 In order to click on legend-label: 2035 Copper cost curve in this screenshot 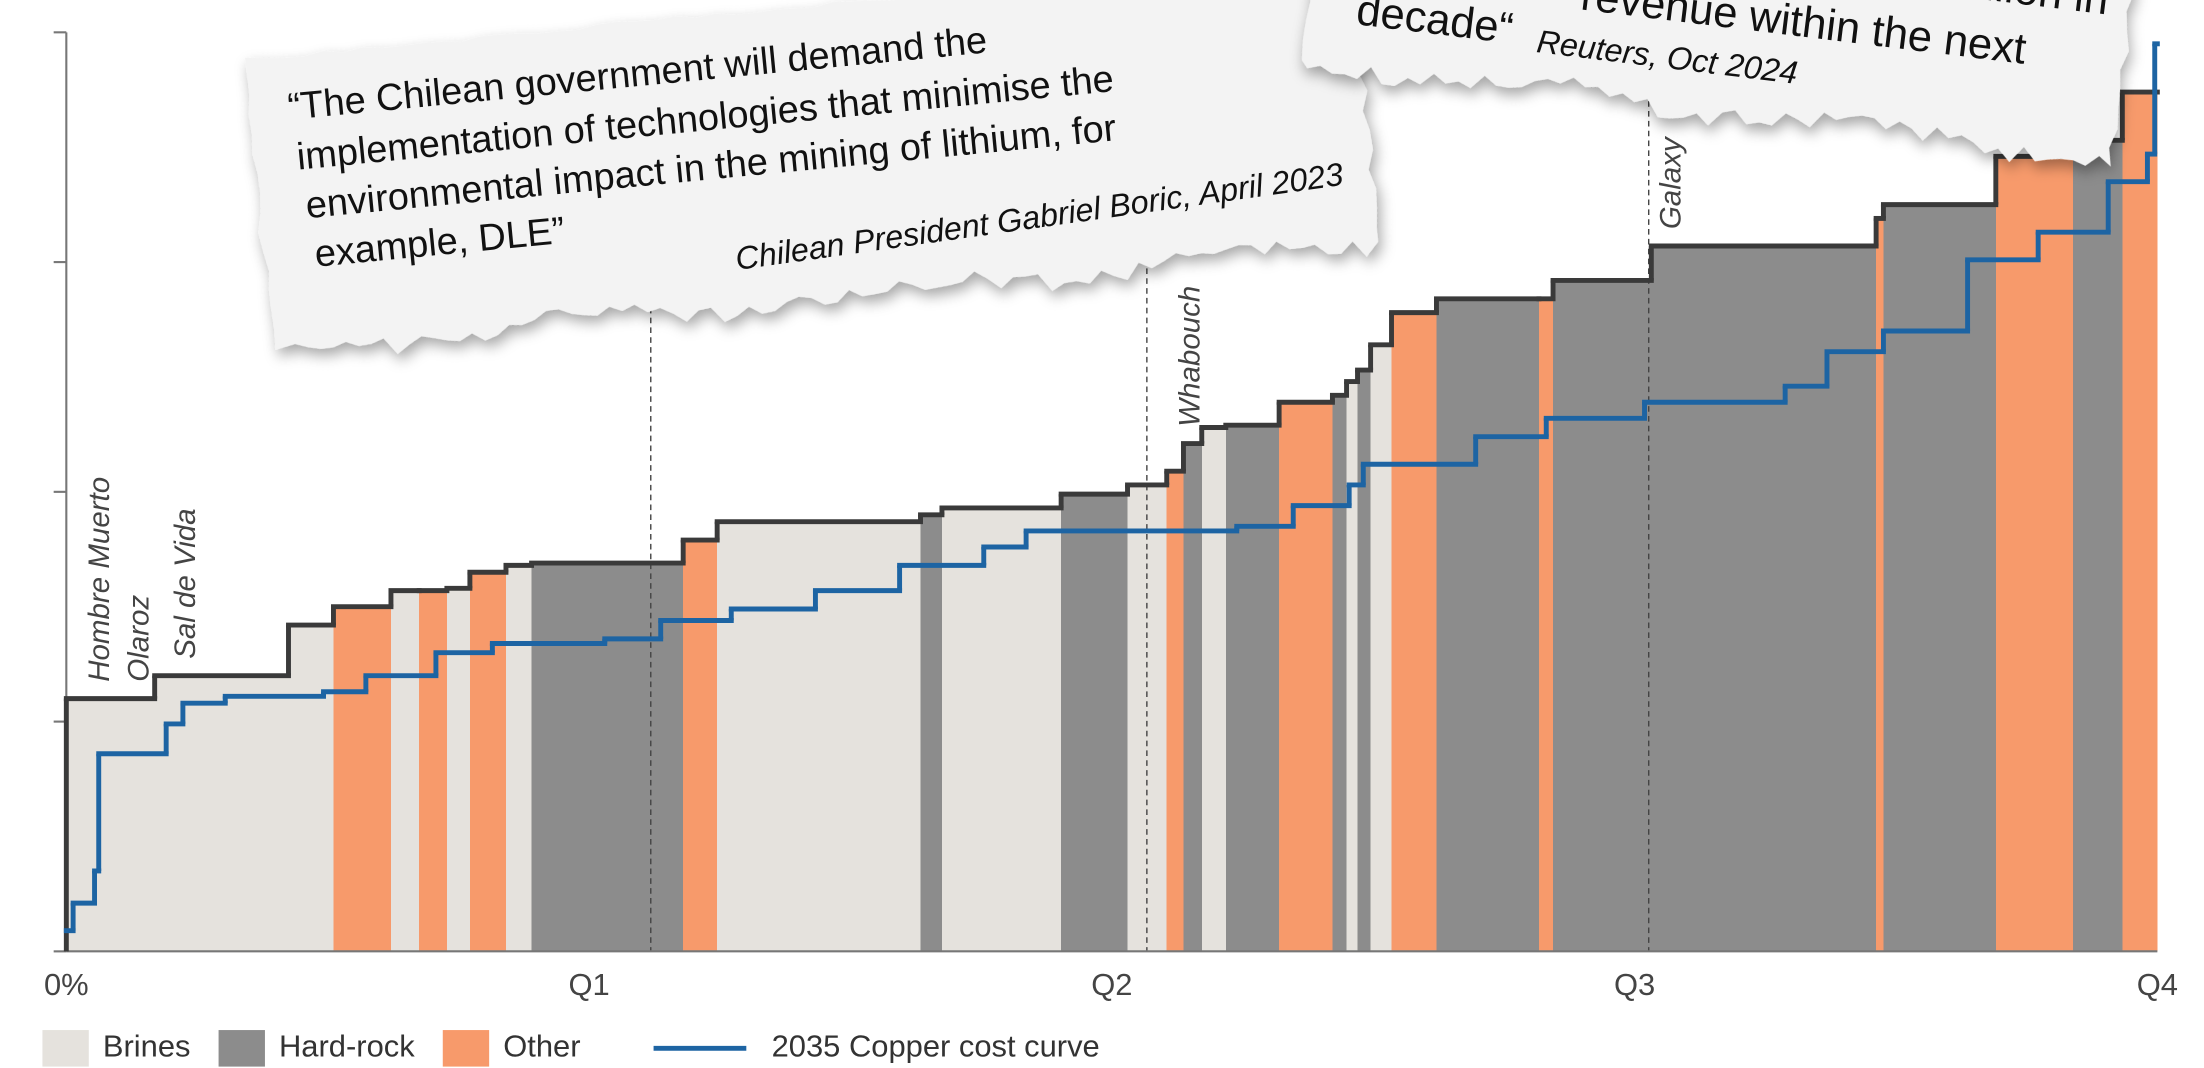, I will do `click(936, 1045)`.